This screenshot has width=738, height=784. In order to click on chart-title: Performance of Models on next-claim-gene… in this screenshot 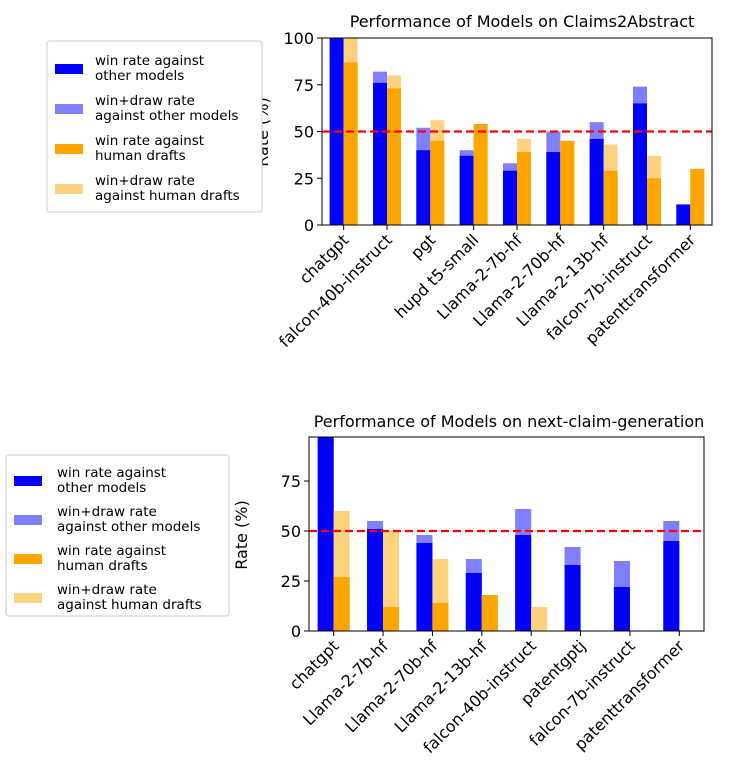, I will do `click(509, 421)`.